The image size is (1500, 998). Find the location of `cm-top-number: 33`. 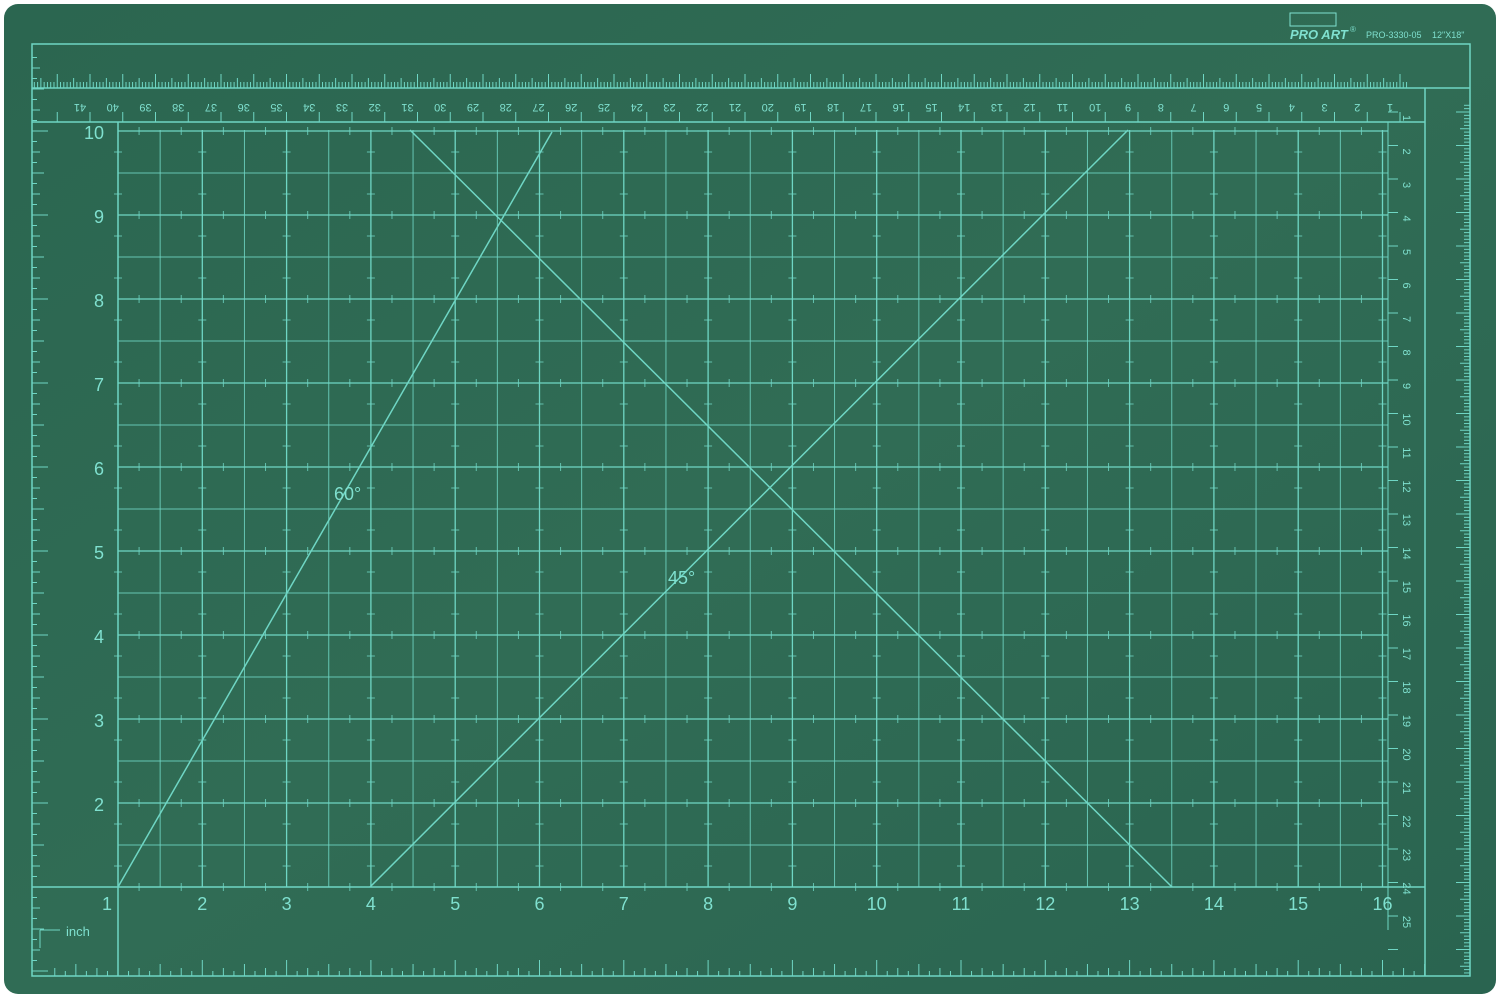

cm-top-number: 33 is located at coordinates (342, 107).